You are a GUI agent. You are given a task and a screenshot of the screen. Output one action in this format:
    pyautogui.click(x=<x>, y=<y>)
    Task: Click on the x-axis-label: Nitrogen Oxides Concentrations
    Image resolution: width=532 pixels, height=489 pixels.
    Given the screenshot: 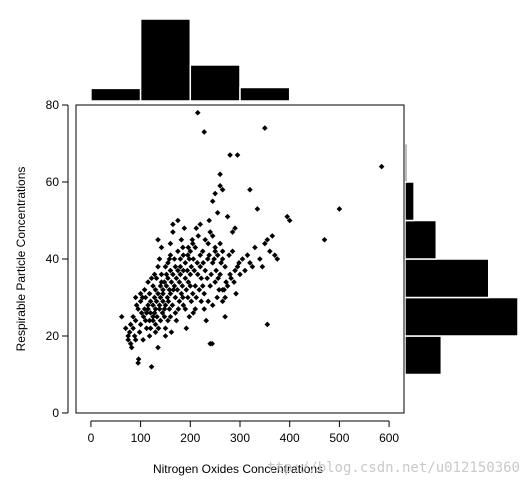 What is the action you would take?
    pyautogui.click(x=238, y=469)
    